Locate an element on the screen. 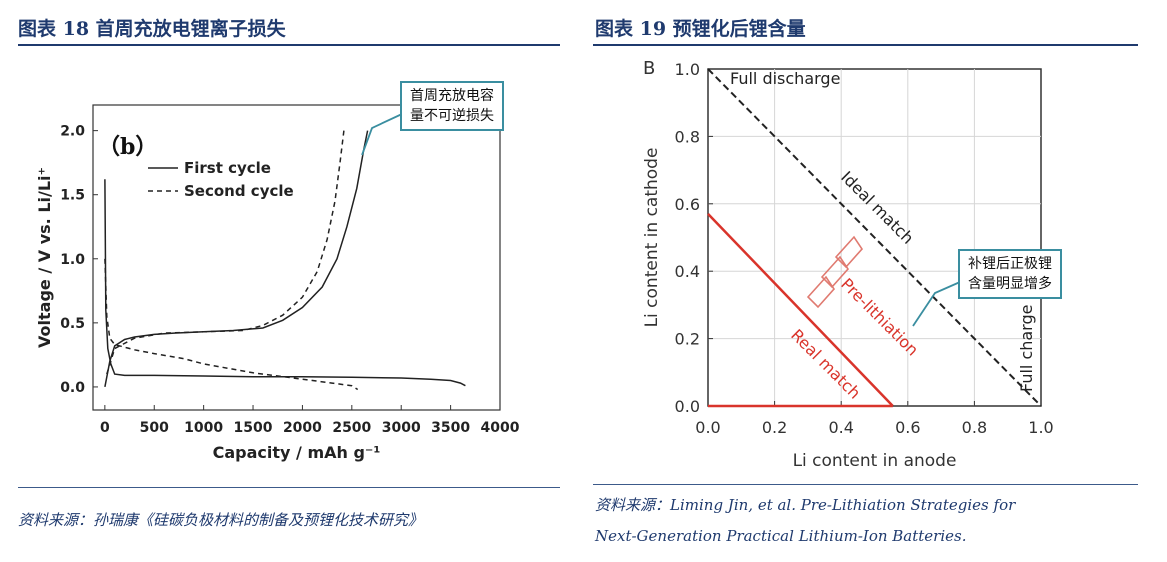 The width and height of the screenshot is (1167, 562). x-tick-label: 4000 is located at coordinates (500, 428).